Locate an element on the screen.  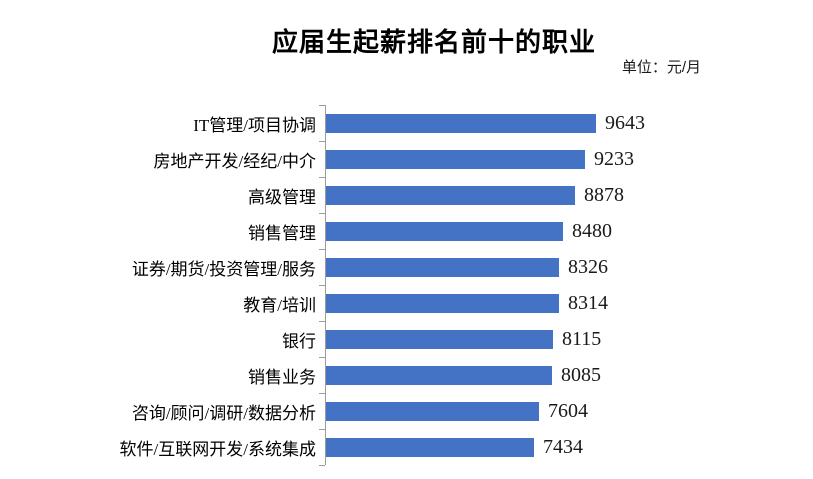
value-label: 8326 is located at coordinates (588, 267).